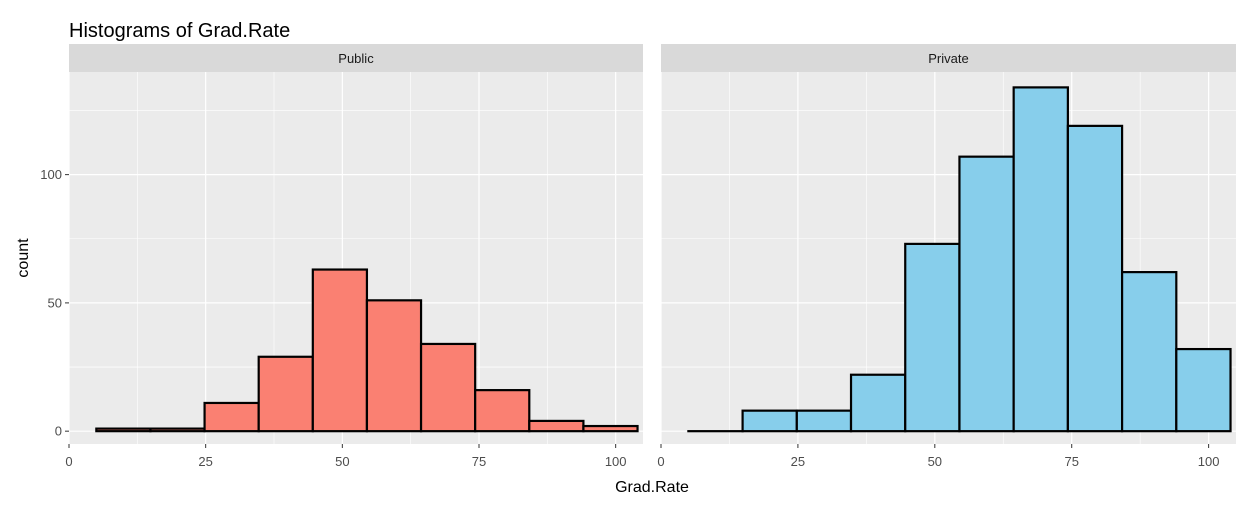  Describe the element at coordinates (51, 174) in the screenshot. I see `y-tick-label: 100` at that location.